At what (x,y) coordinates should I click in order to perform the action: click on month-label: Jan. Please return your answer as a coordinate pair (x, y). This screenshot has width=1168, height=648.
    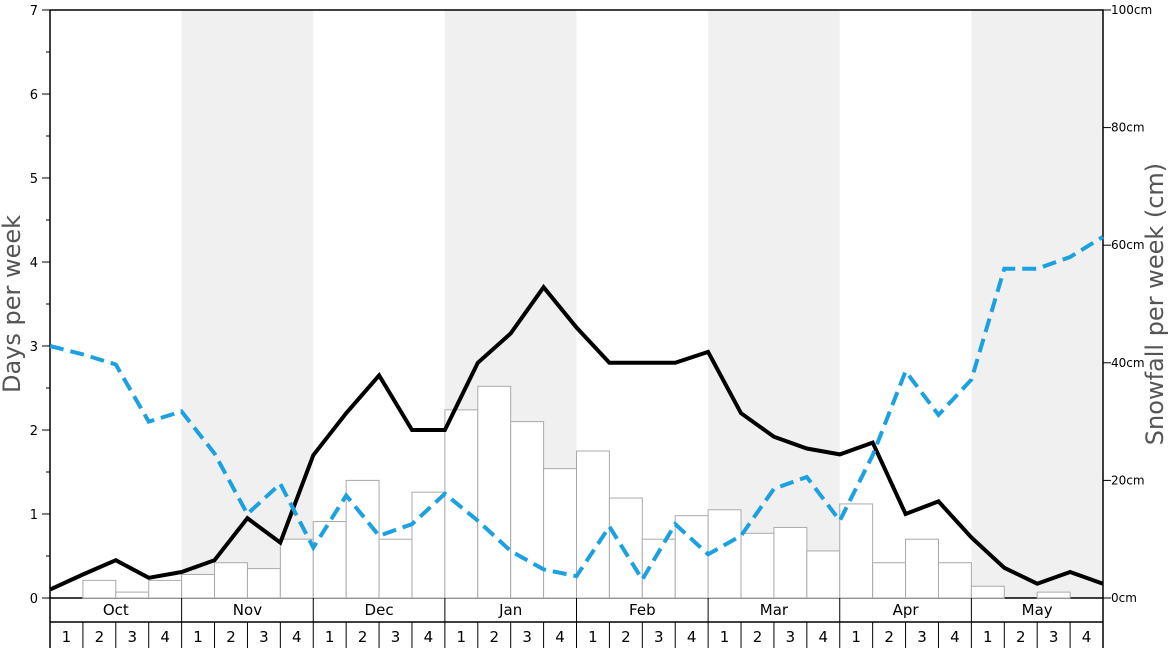
    Looking at the image, I should click on (510, 610).